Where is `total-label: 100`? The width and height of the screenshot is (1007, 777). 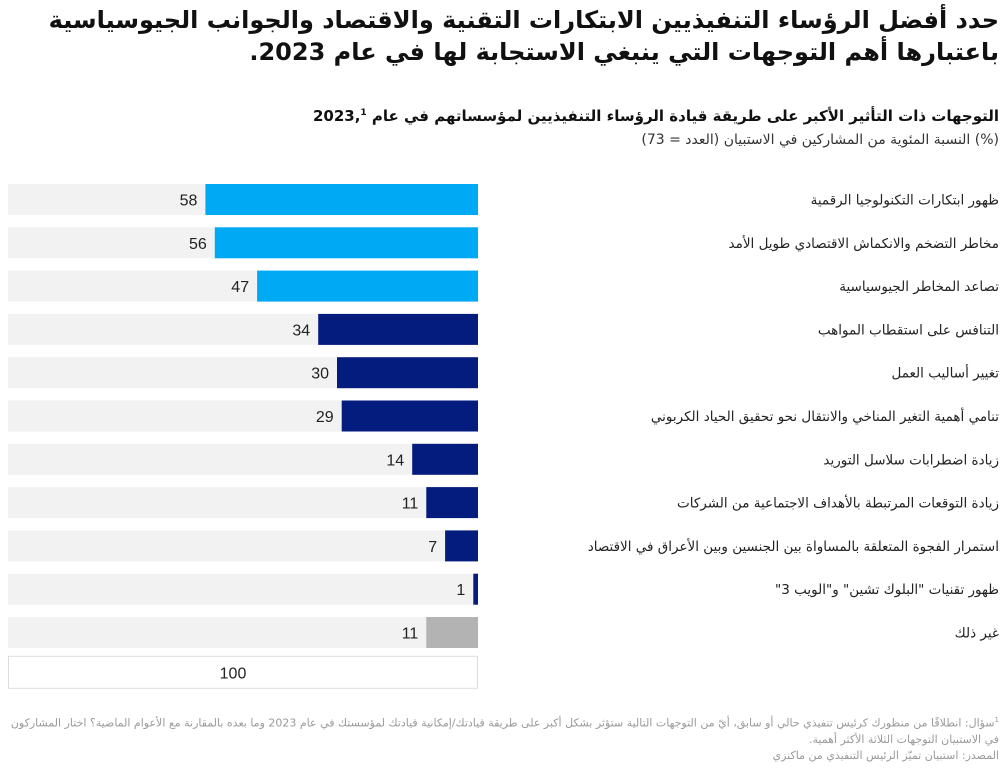 total-label: 100 is located at coordinates (233, 673).